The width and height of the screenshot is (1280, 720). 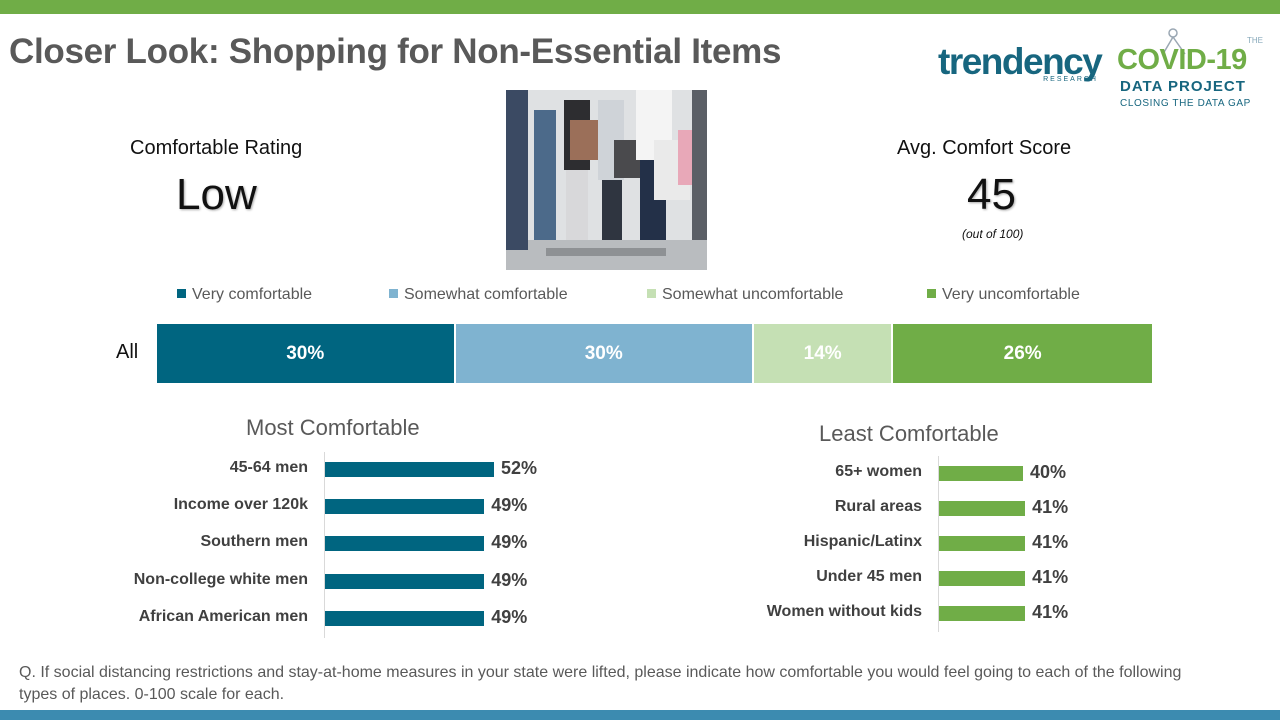 I want to click on legend-swatch-very-comfortable, so click(x=181, y=293).